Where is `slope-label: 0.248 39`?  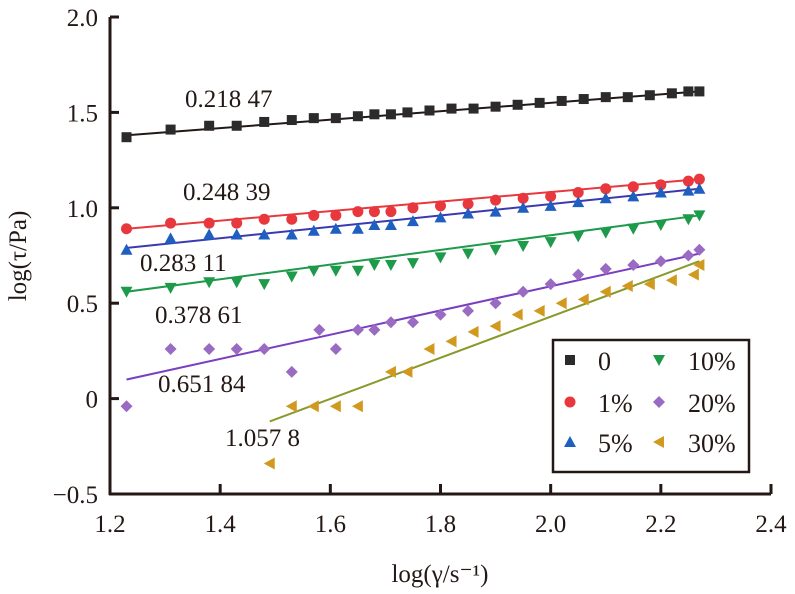 slope-label: 0.248 39 is located at coordinates (227, 192).